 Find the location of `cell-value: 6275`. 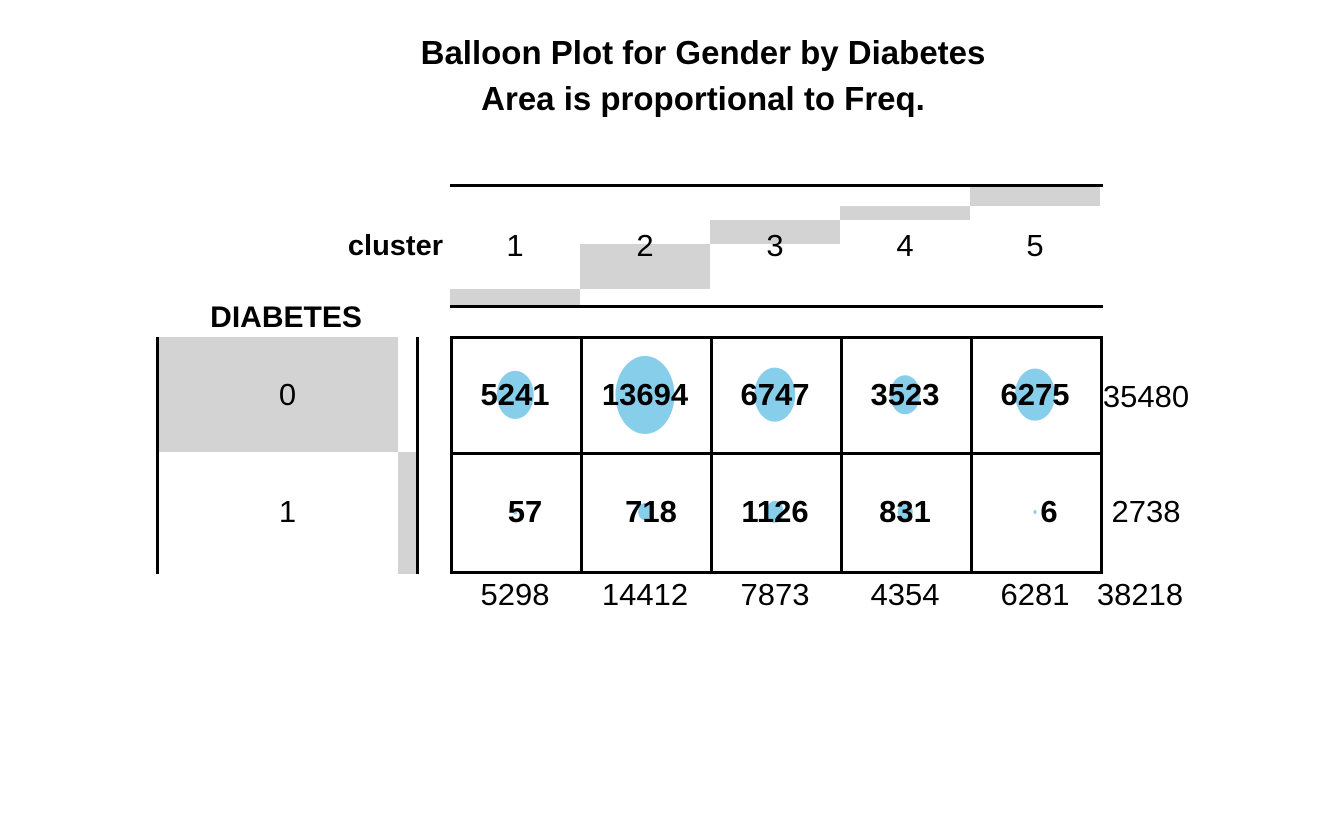

cell-value: 6275 is located at coordinates (1035, 394).